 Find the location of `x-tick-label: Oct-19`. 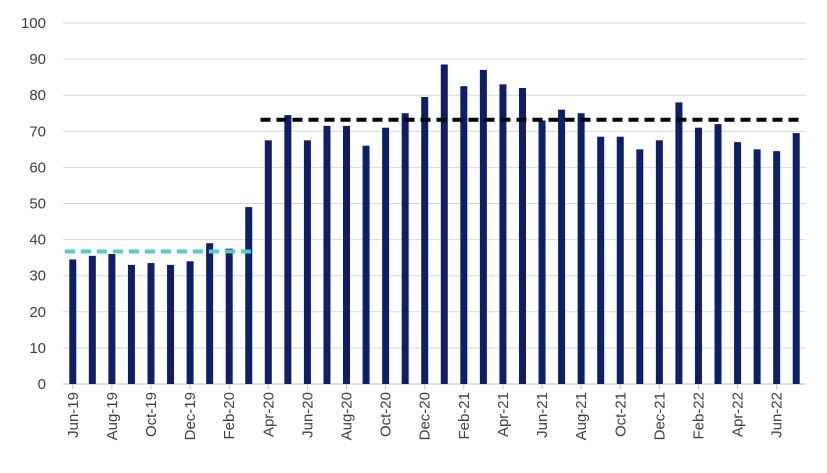

x-tick-label: Oct-19 is located at coordinates (151, 414).